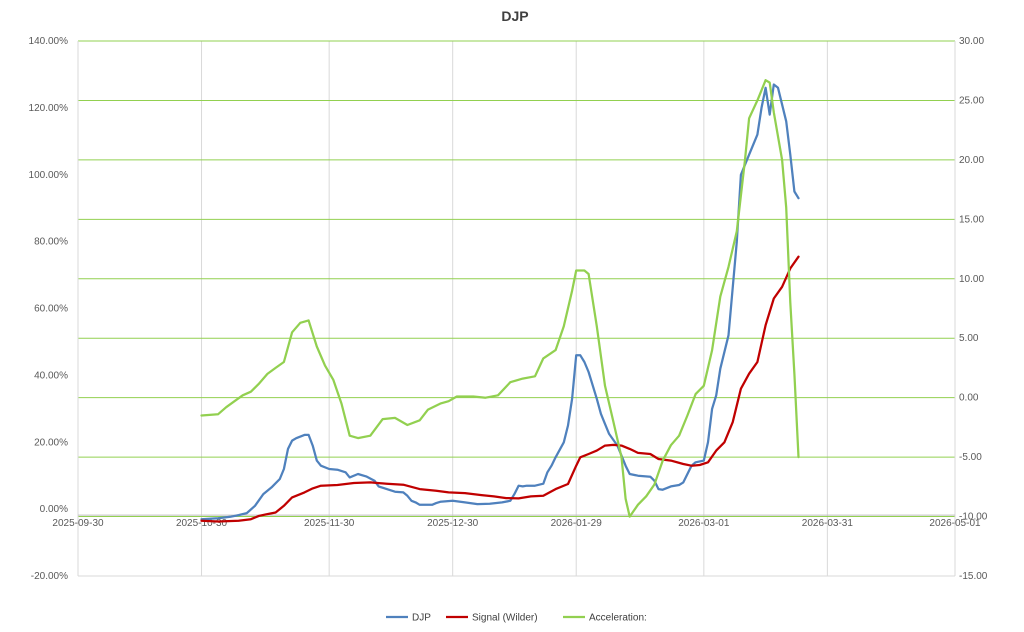  I want to click on y-left-tick-label: 0.00%, so click(54, 509).